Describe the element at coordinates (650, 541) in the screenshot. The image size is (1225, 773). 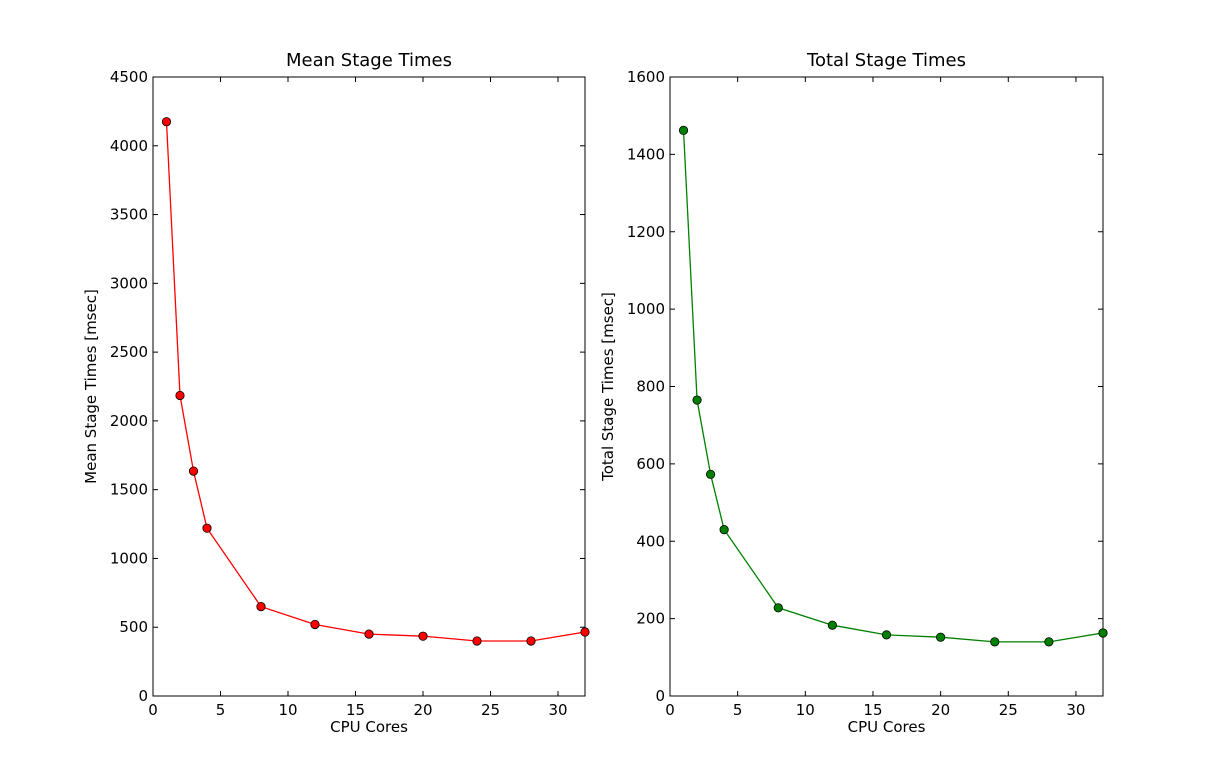
I see `y-tick-label: 400` at that location.